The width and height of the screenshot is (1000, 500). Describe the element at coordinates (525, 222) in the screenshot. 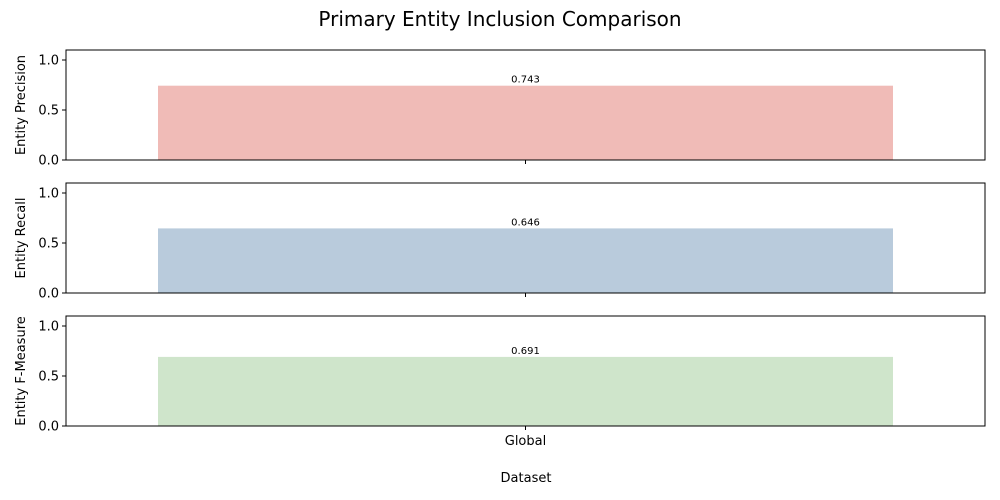

I see `data-label: 0.646` at that location.